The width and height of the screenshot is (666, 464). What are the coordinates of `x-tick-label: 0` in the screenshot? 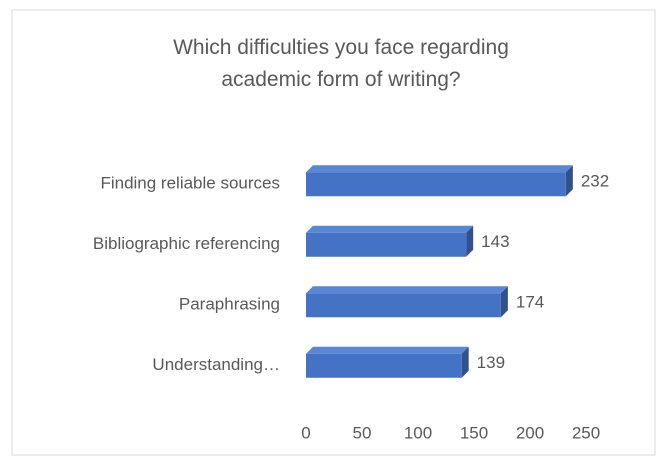 It's located at (305, 432).